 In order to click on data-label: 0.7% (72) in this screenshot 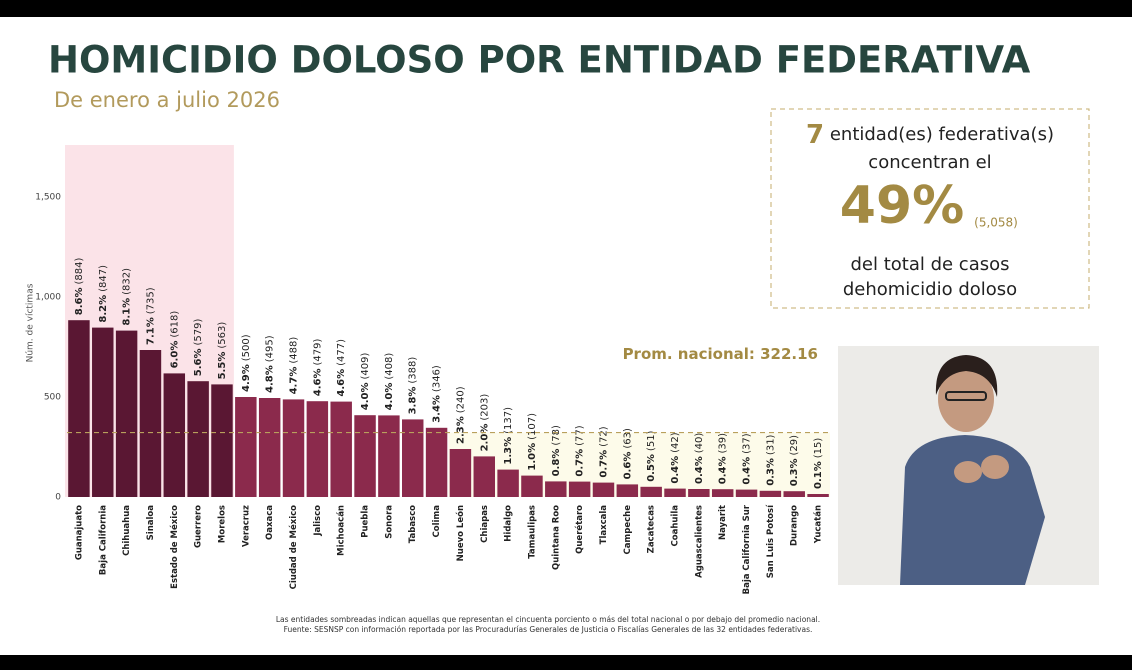, I will do `click(603, 451)`.